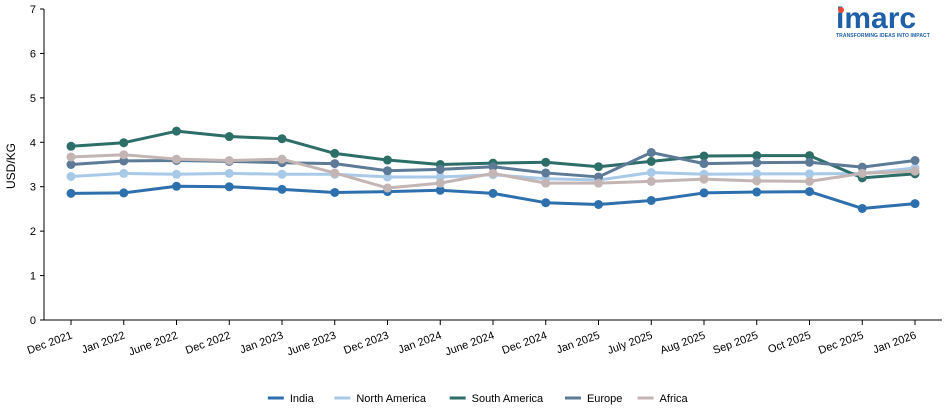 The width and height of the screenshot is (950, 414). I want to click on legend-item: Europe, so click(593, 399).